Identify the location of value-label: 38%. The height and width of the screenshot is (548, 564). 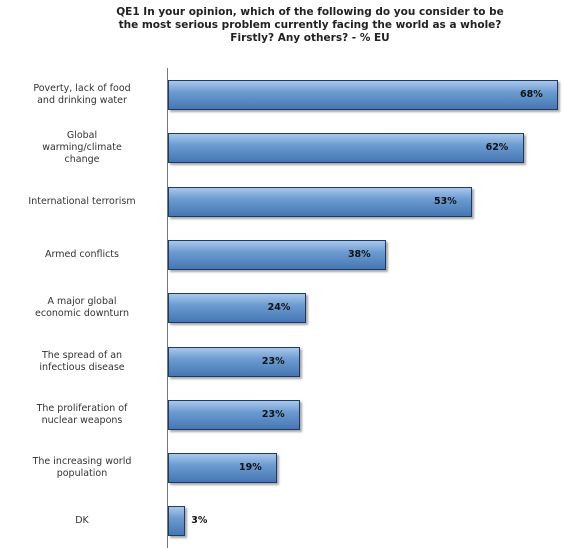
(359, 254).